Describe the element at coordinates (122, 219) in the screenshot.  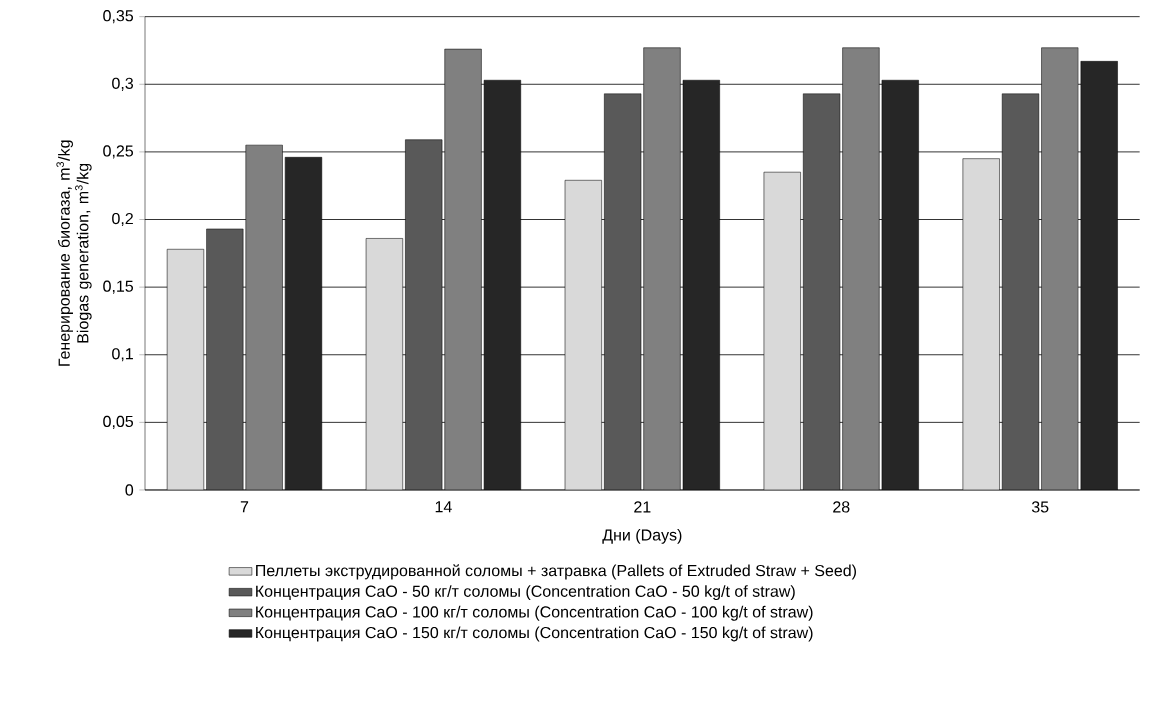
I see `y-tick-label: 0,2` at that location.